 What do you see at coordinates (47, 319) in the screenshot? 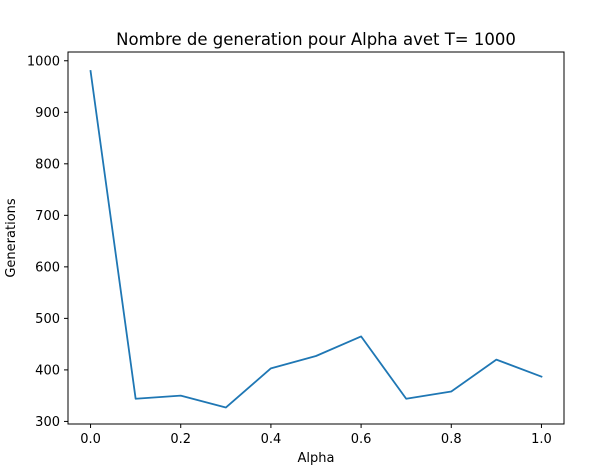
I see `y-tick-label: 500` at bounding box center [47, 319].